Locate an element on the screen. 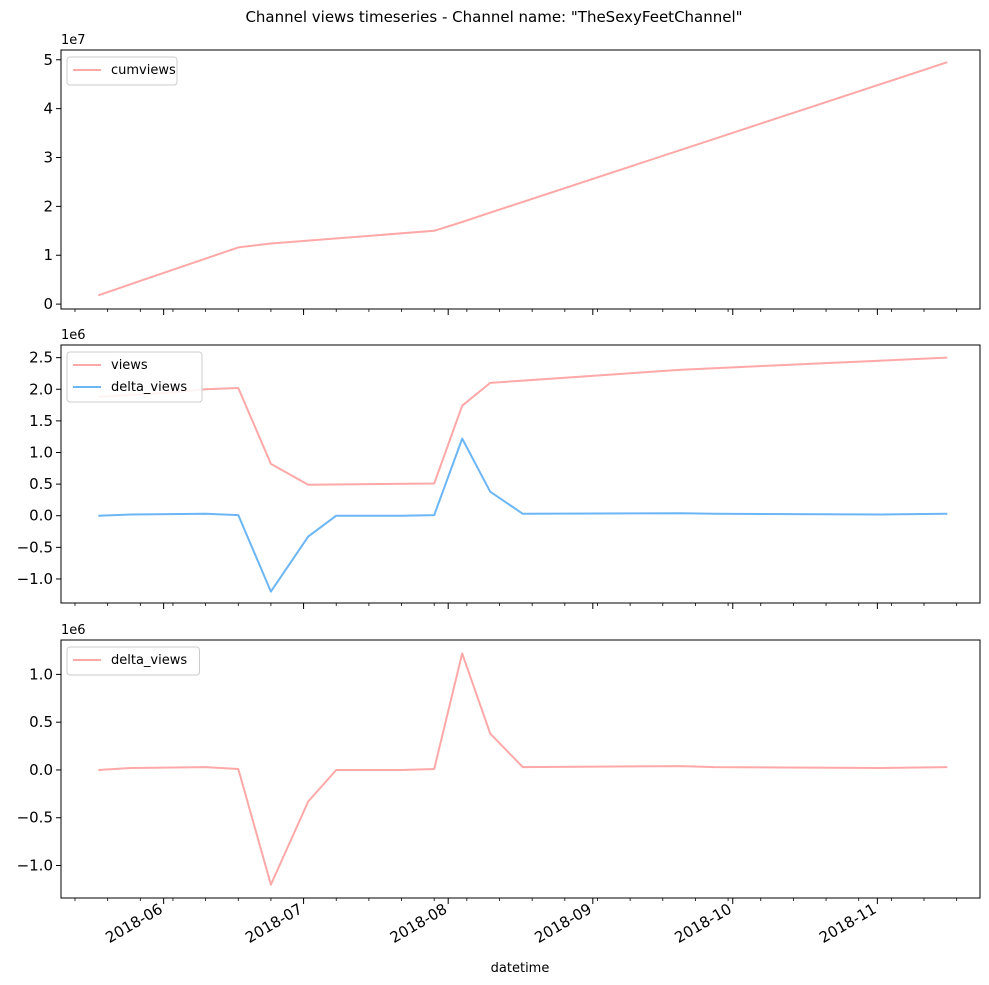  legend-label: cumviews is located at coordinates (143, 70).